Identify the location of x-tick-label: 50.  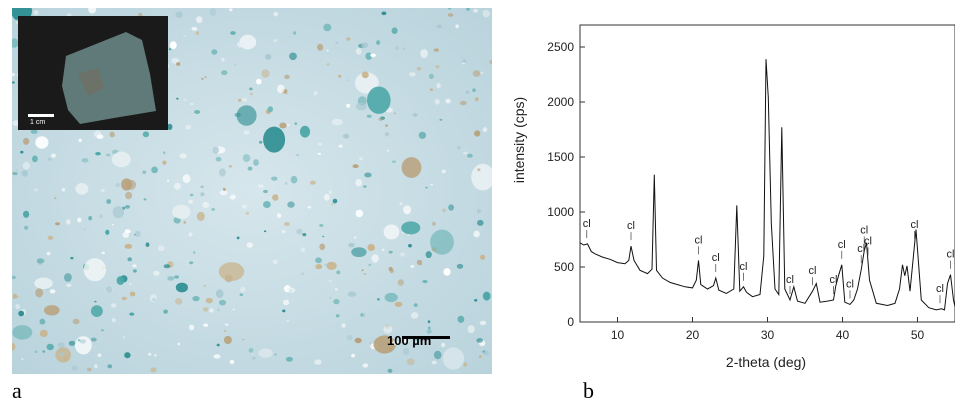
(918, 335).